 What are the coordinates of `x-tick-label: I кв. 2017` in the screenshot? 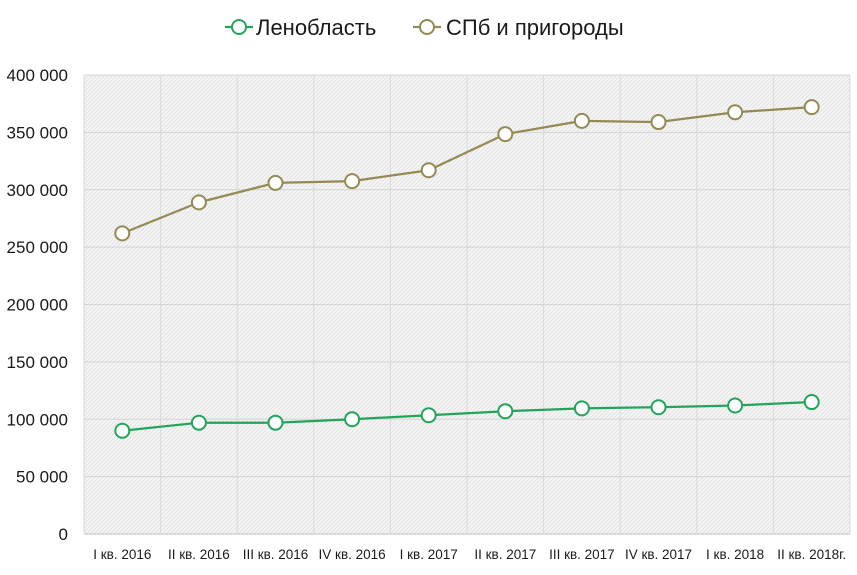 It's located at (429, 554).